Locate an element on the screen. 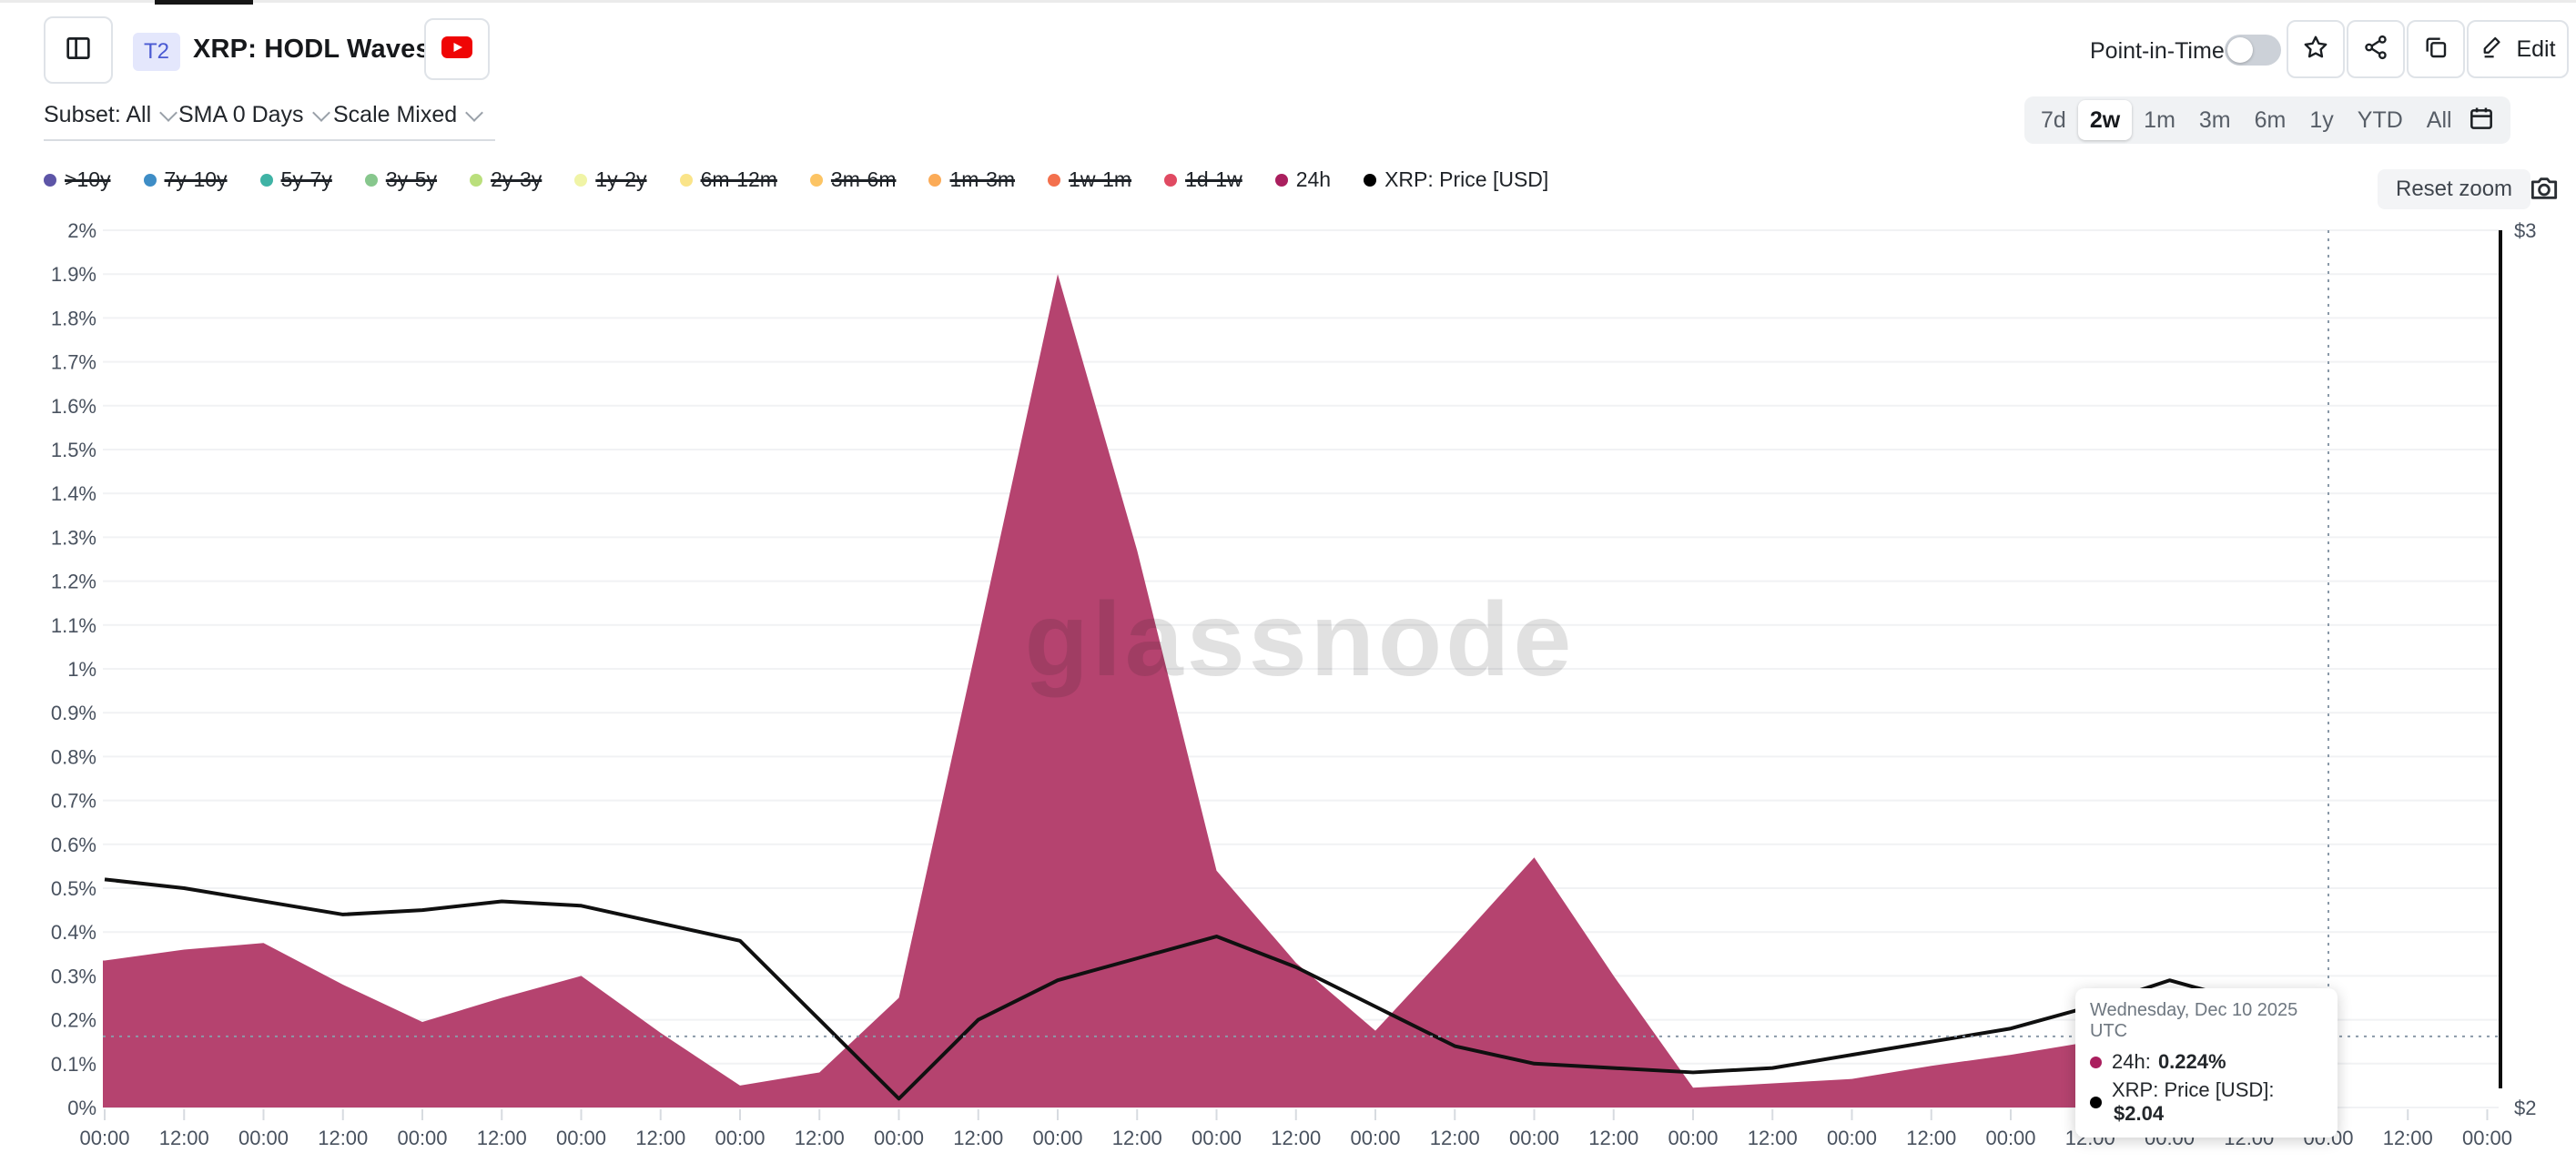  toggle-knob is located at coordinates (2240, 50).